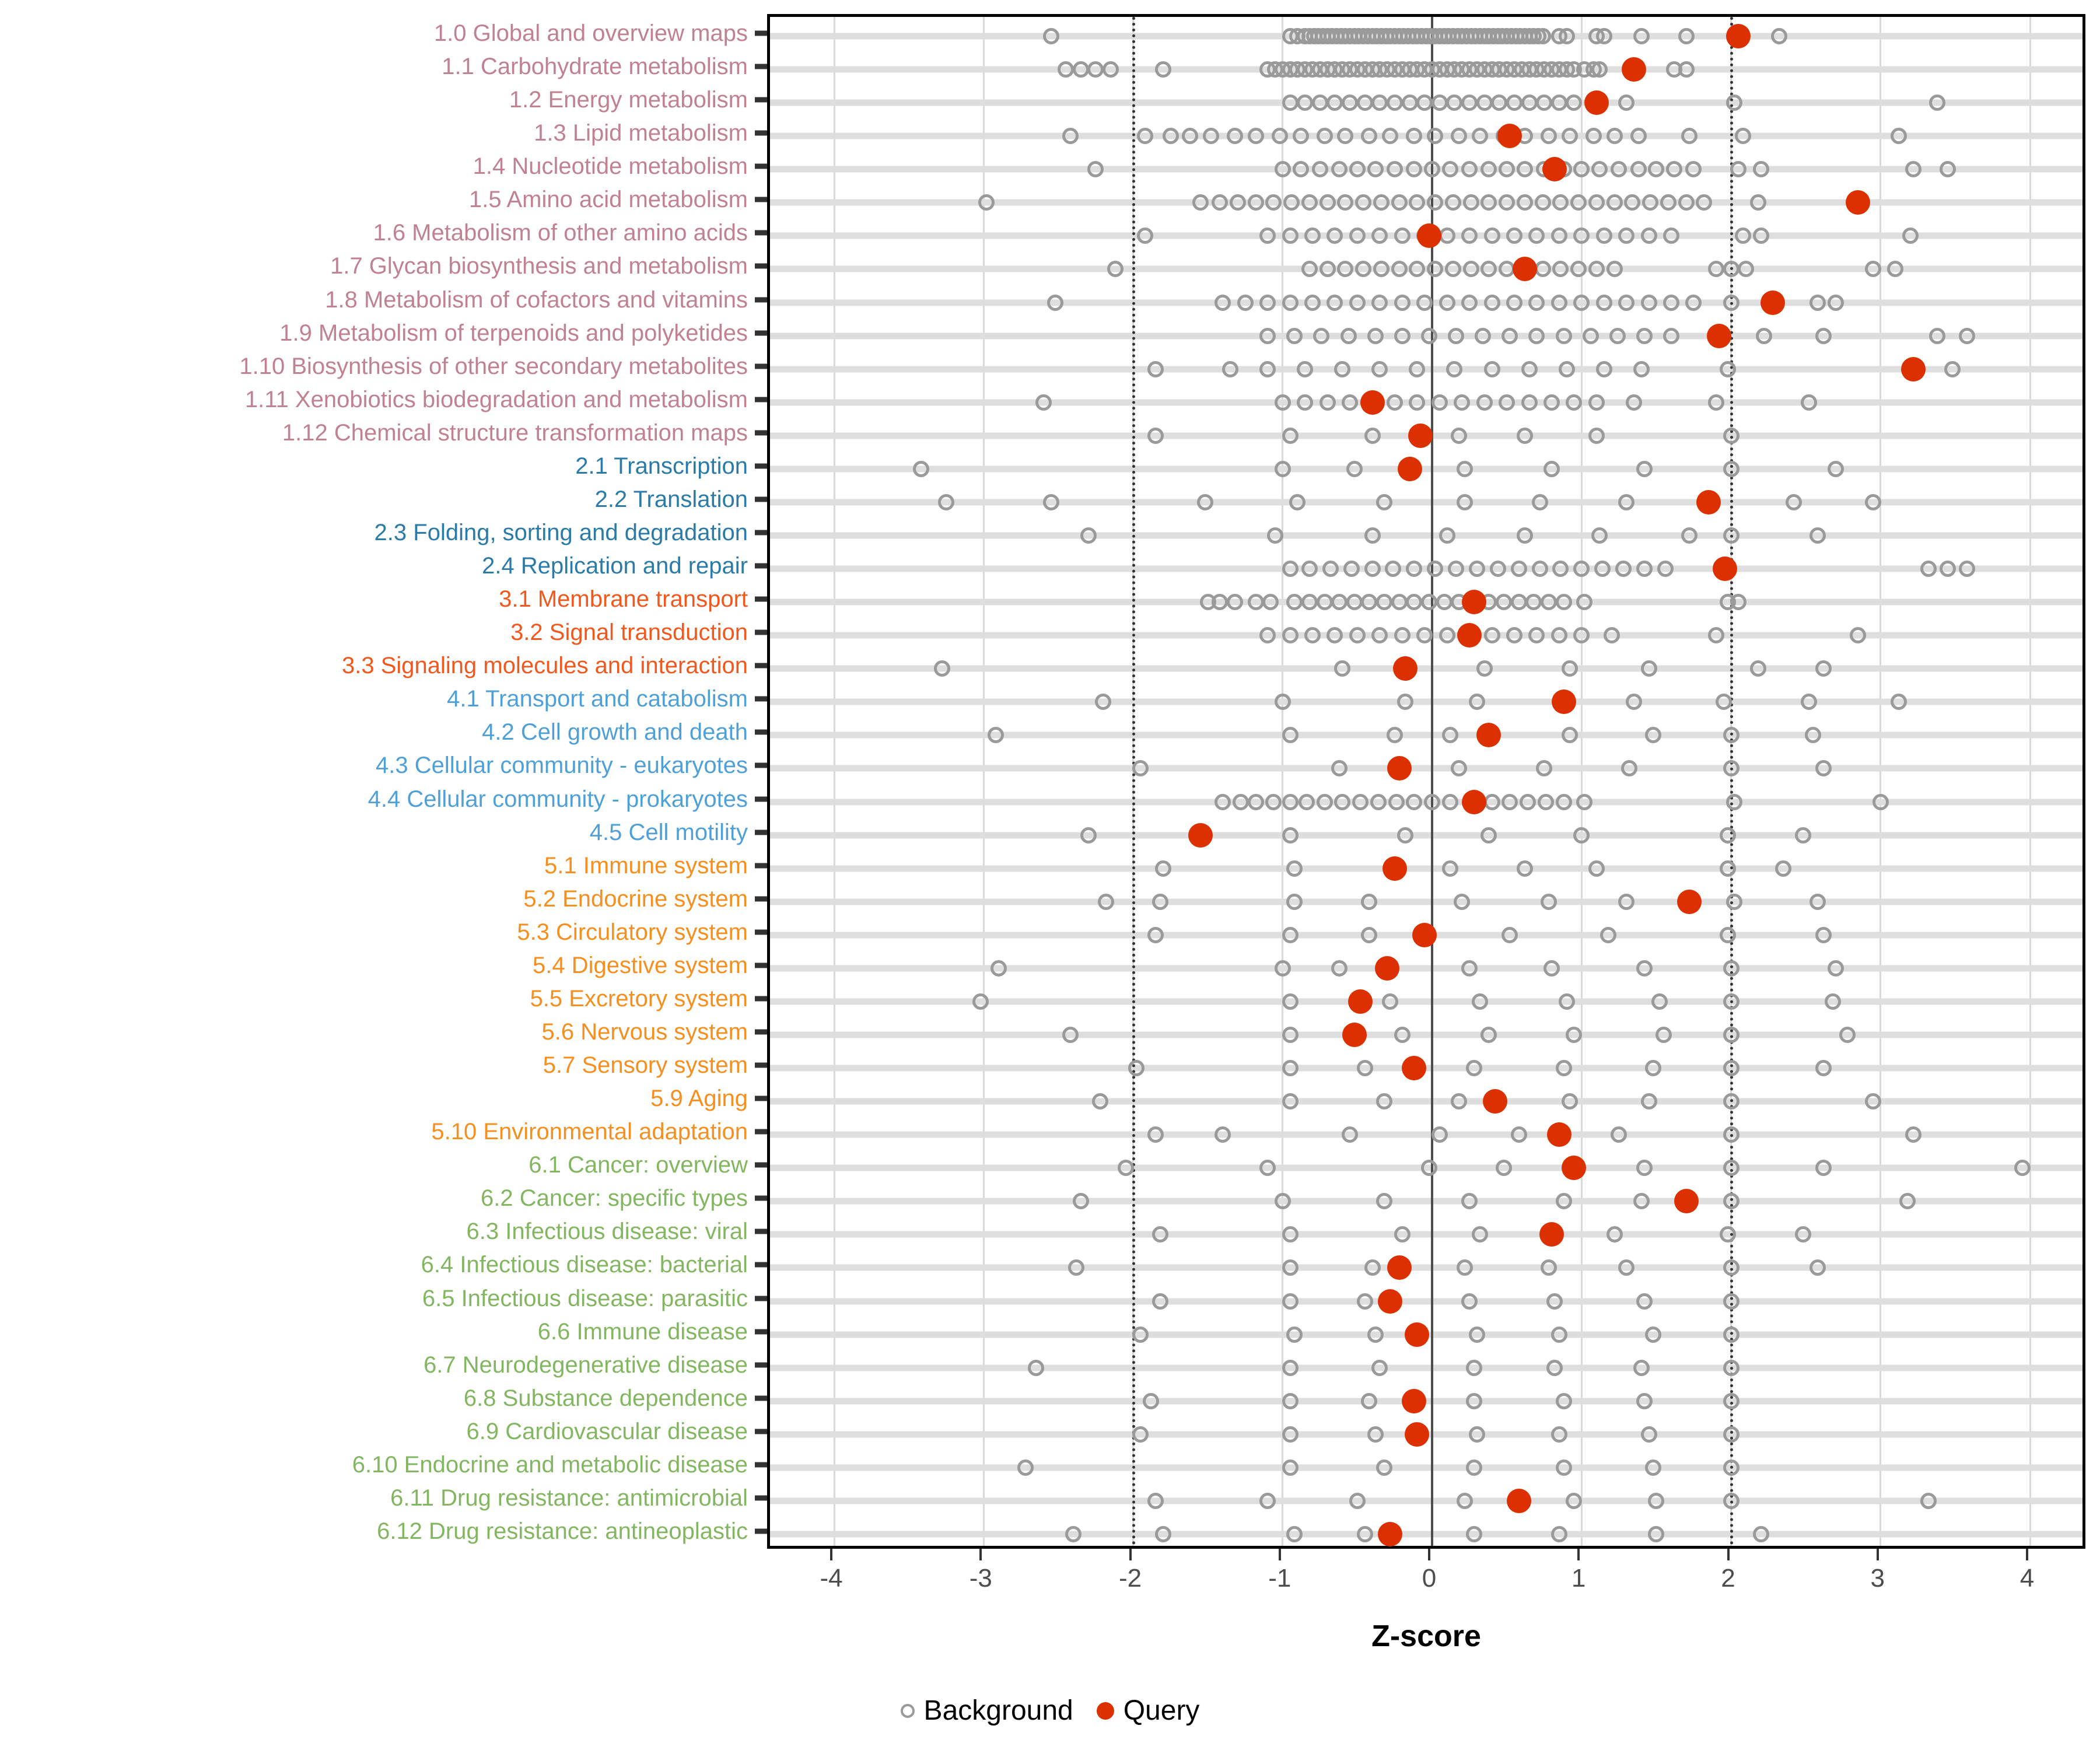 The width and height of the screenshot is (2100, 1750). What do you see at coordinates (671, 499) in the screenshot?
I see `y-axis-label: 2.2 Translation` at bounding box center [671, 499].